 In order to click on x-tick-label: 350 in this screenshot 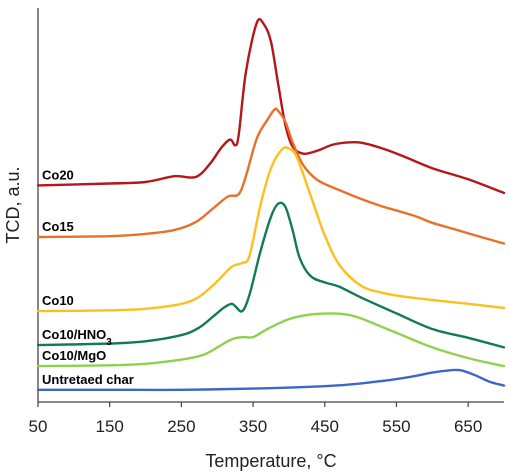, I will do `click(253, 426)`.